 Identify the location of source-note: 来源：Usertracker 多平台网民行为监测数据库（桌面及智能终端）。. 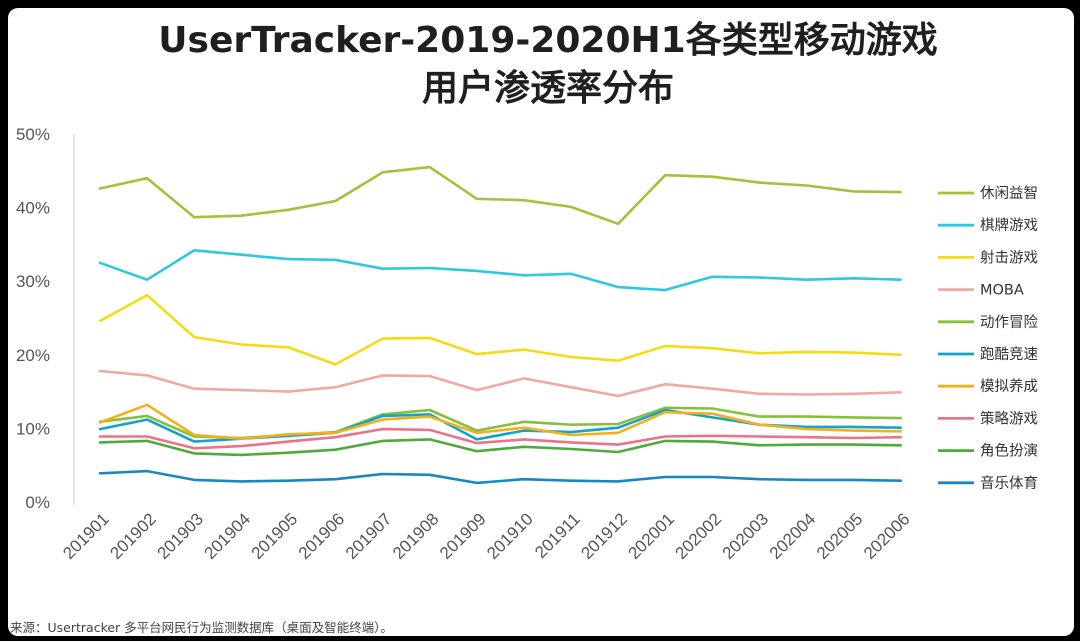
(201, 627).